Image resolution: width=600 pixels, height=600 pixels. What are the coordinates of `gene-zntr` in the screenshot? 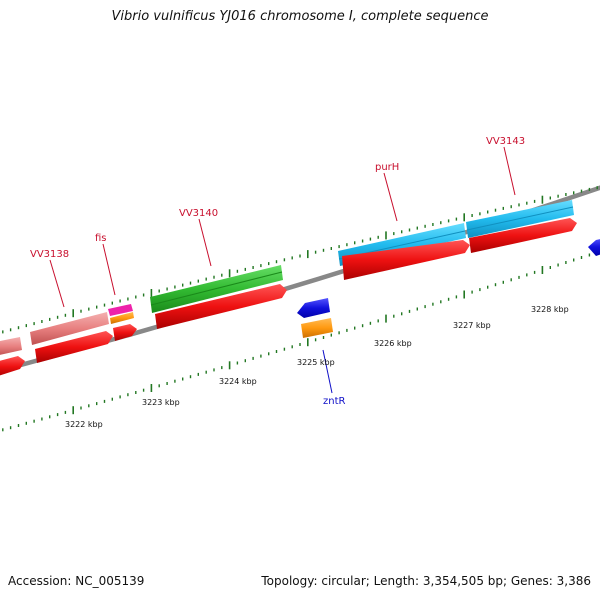 It's located at (313, 308).